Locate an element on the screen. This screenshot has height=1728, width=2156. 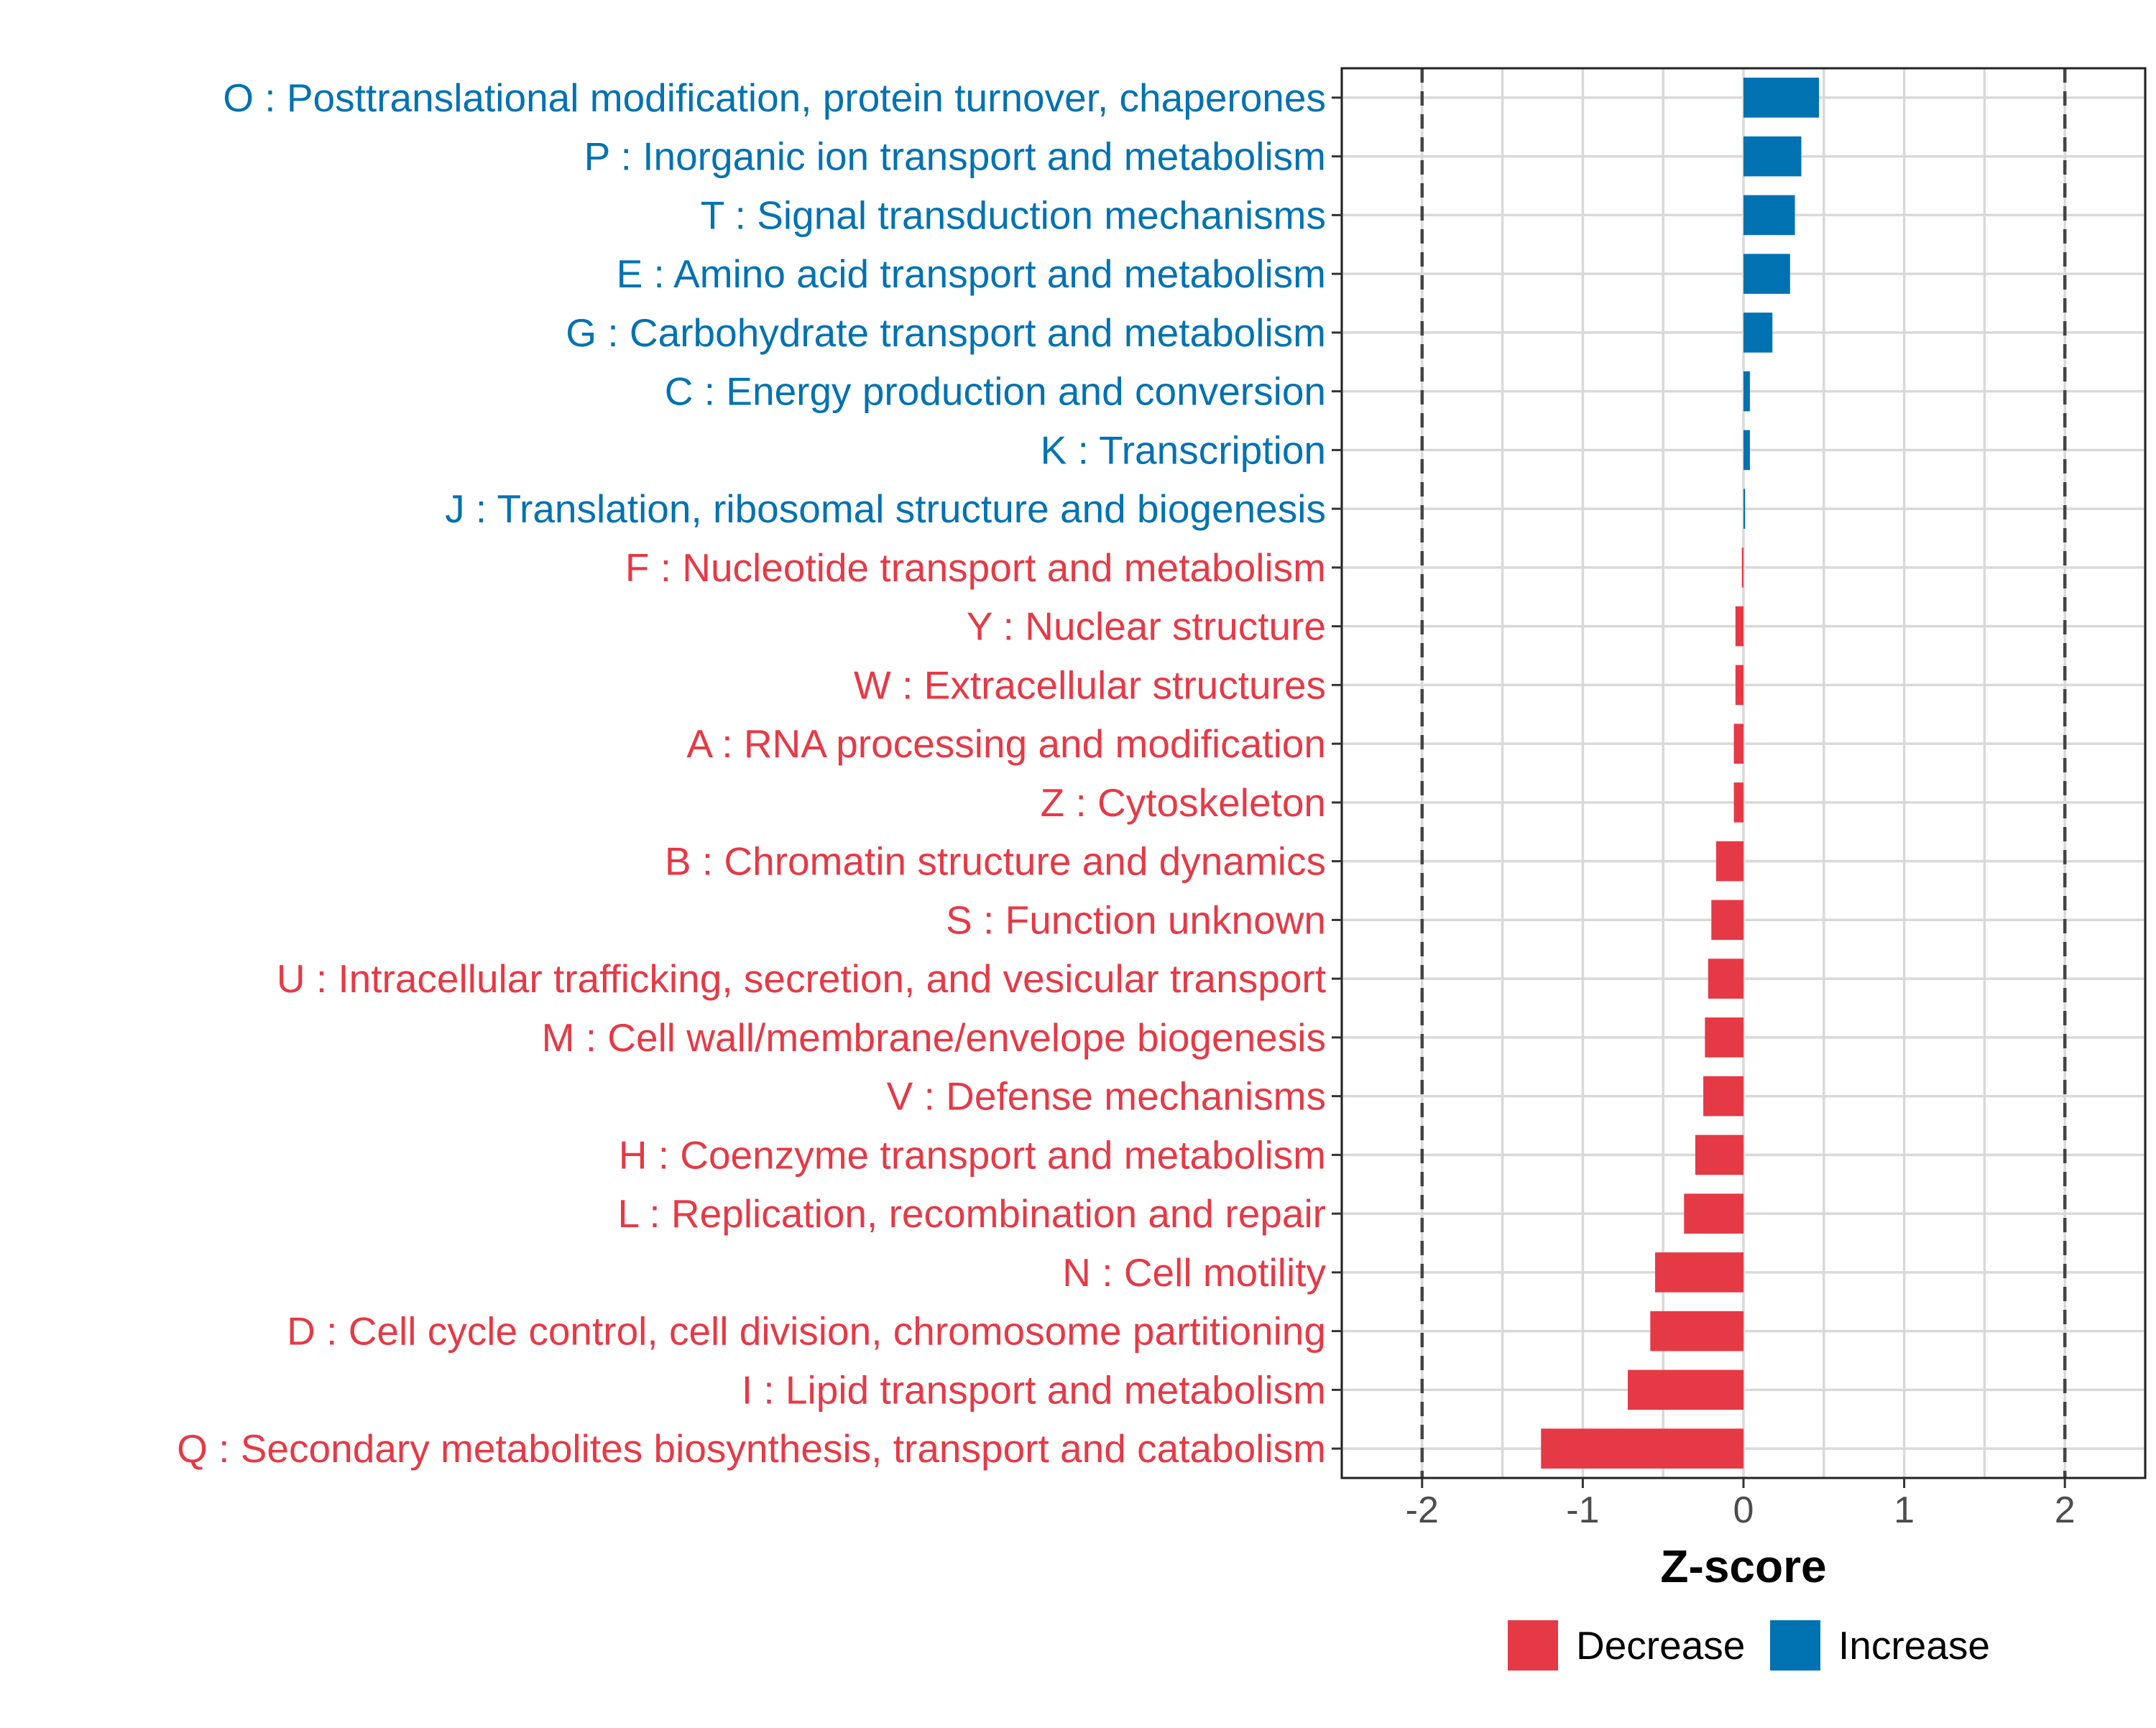
legend-label-increase: Increase is located at coordinates (1914, 1646).